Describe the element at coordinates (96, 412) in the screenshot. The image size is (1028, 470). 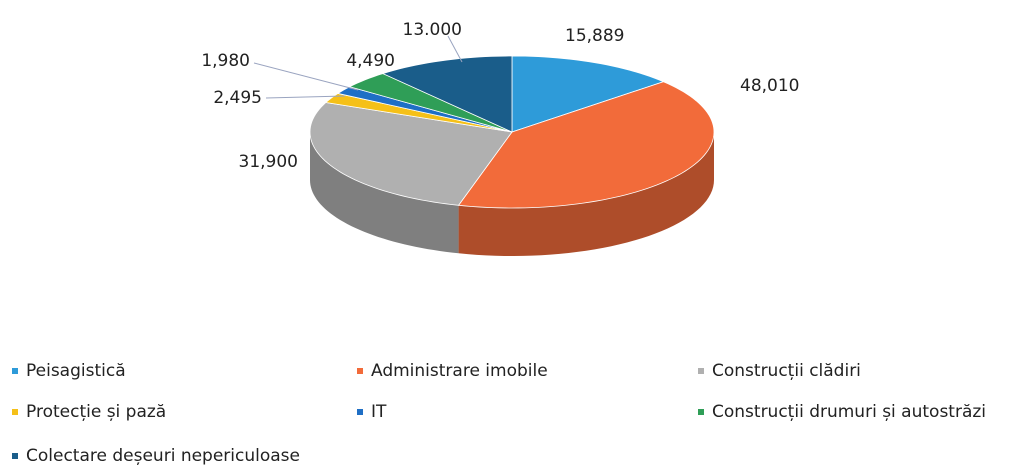
I see `legend-label: Protecție și pază` at that location.